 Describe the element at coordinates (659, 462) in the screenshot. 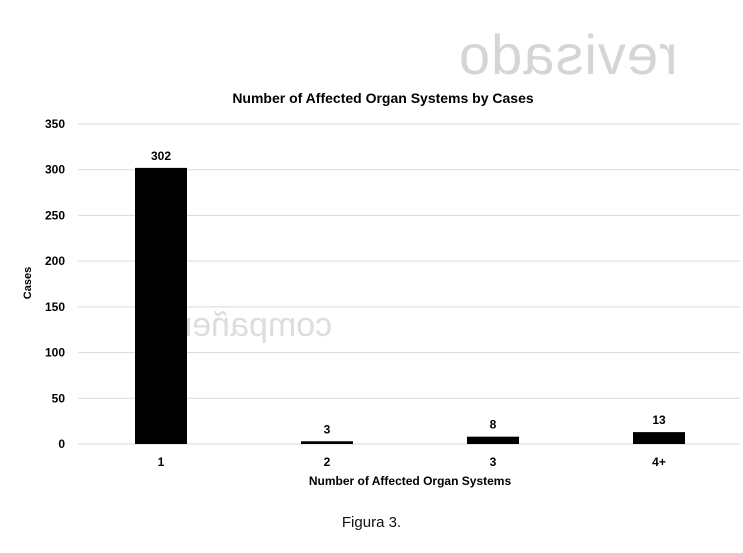

I see `x-tick-label: 4+` at that location.